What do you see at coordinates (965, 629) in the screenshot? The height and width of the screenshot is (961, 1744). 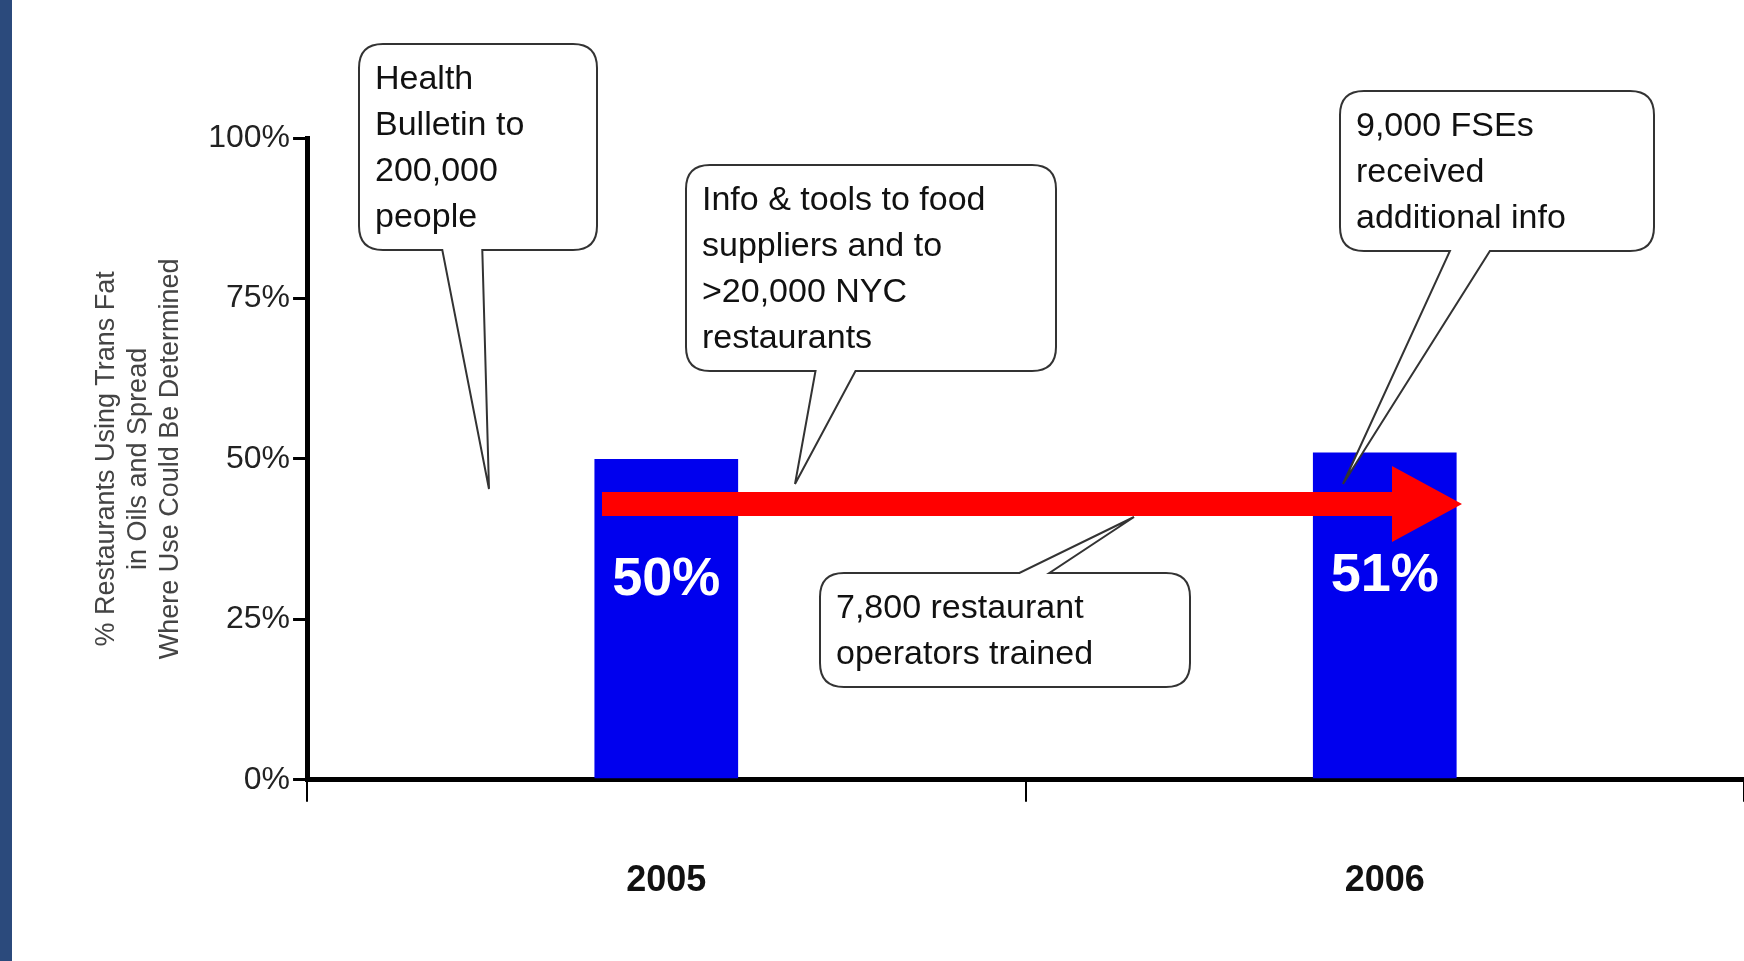 I see `annotation: 7,800 restaurant operators trained` at bounding box center [965, 629].